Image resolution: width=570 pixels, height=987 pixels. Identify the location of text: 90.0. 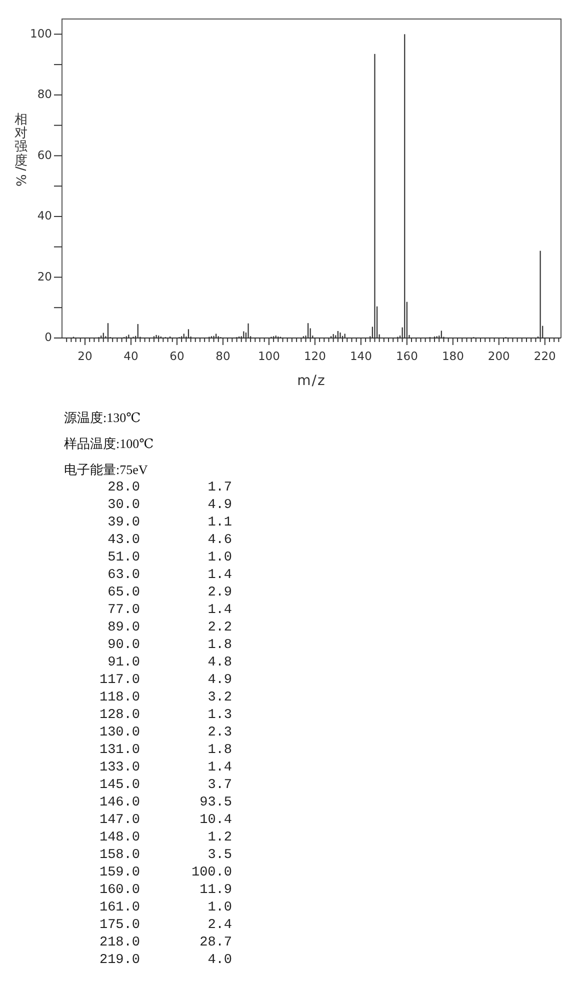
(124, 646).